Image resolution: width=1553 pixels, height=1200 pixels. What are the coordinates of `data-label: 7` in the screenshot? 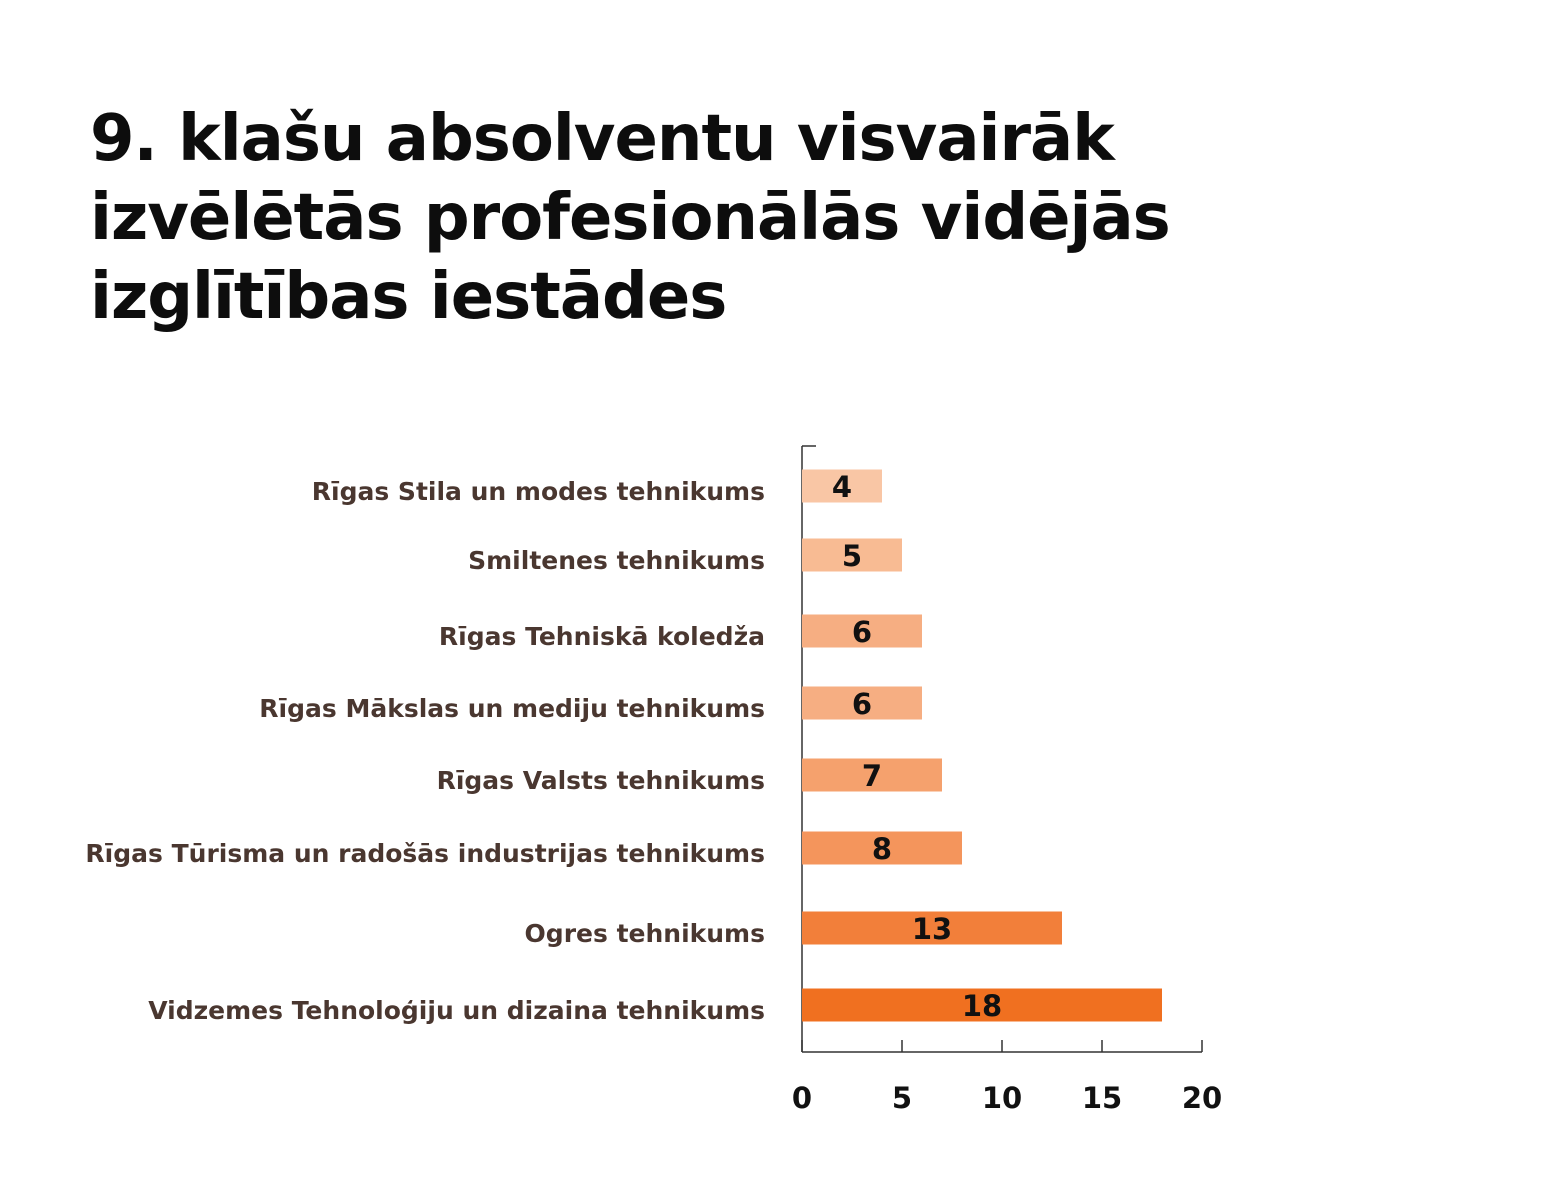 It's located at (872, 776).